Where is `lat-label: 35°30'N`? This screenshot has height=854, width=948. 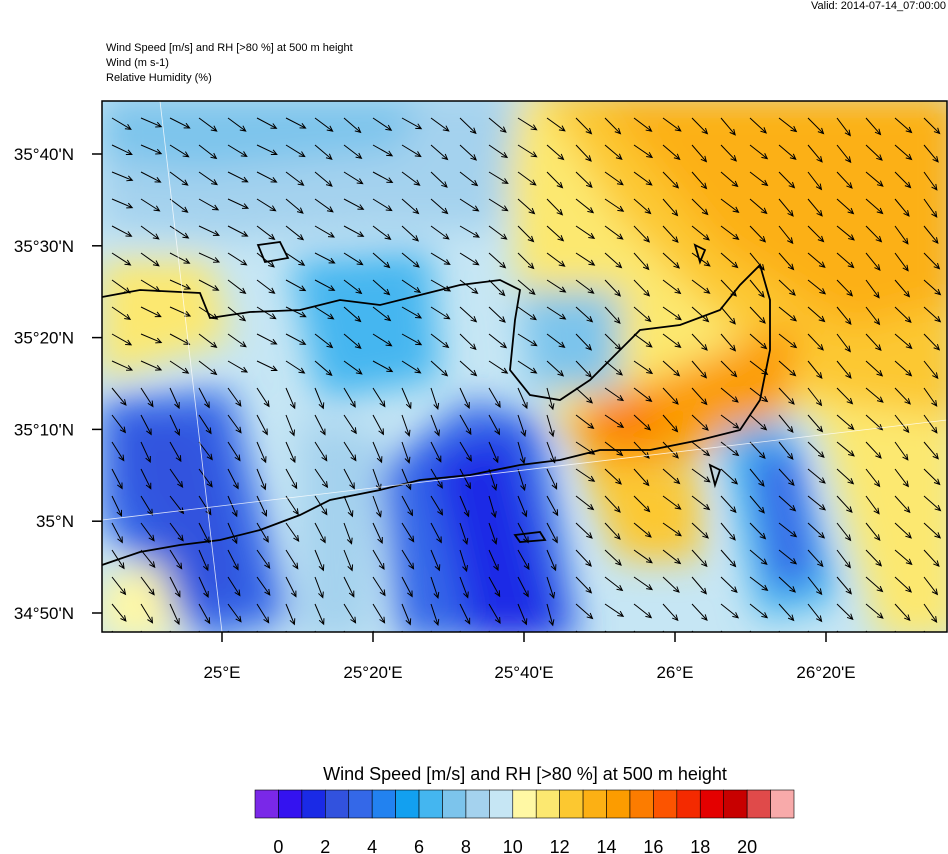
lat-label: 35°30'N is located at coordinates (44, 246).